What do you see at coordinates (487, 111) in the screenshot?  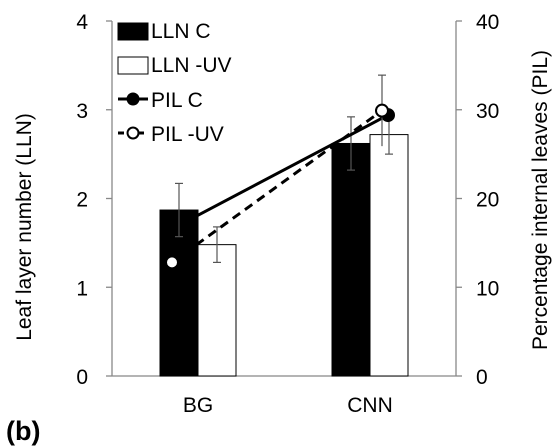 I see `y-right-tick-label: 30` at bounding box center [487, 111].